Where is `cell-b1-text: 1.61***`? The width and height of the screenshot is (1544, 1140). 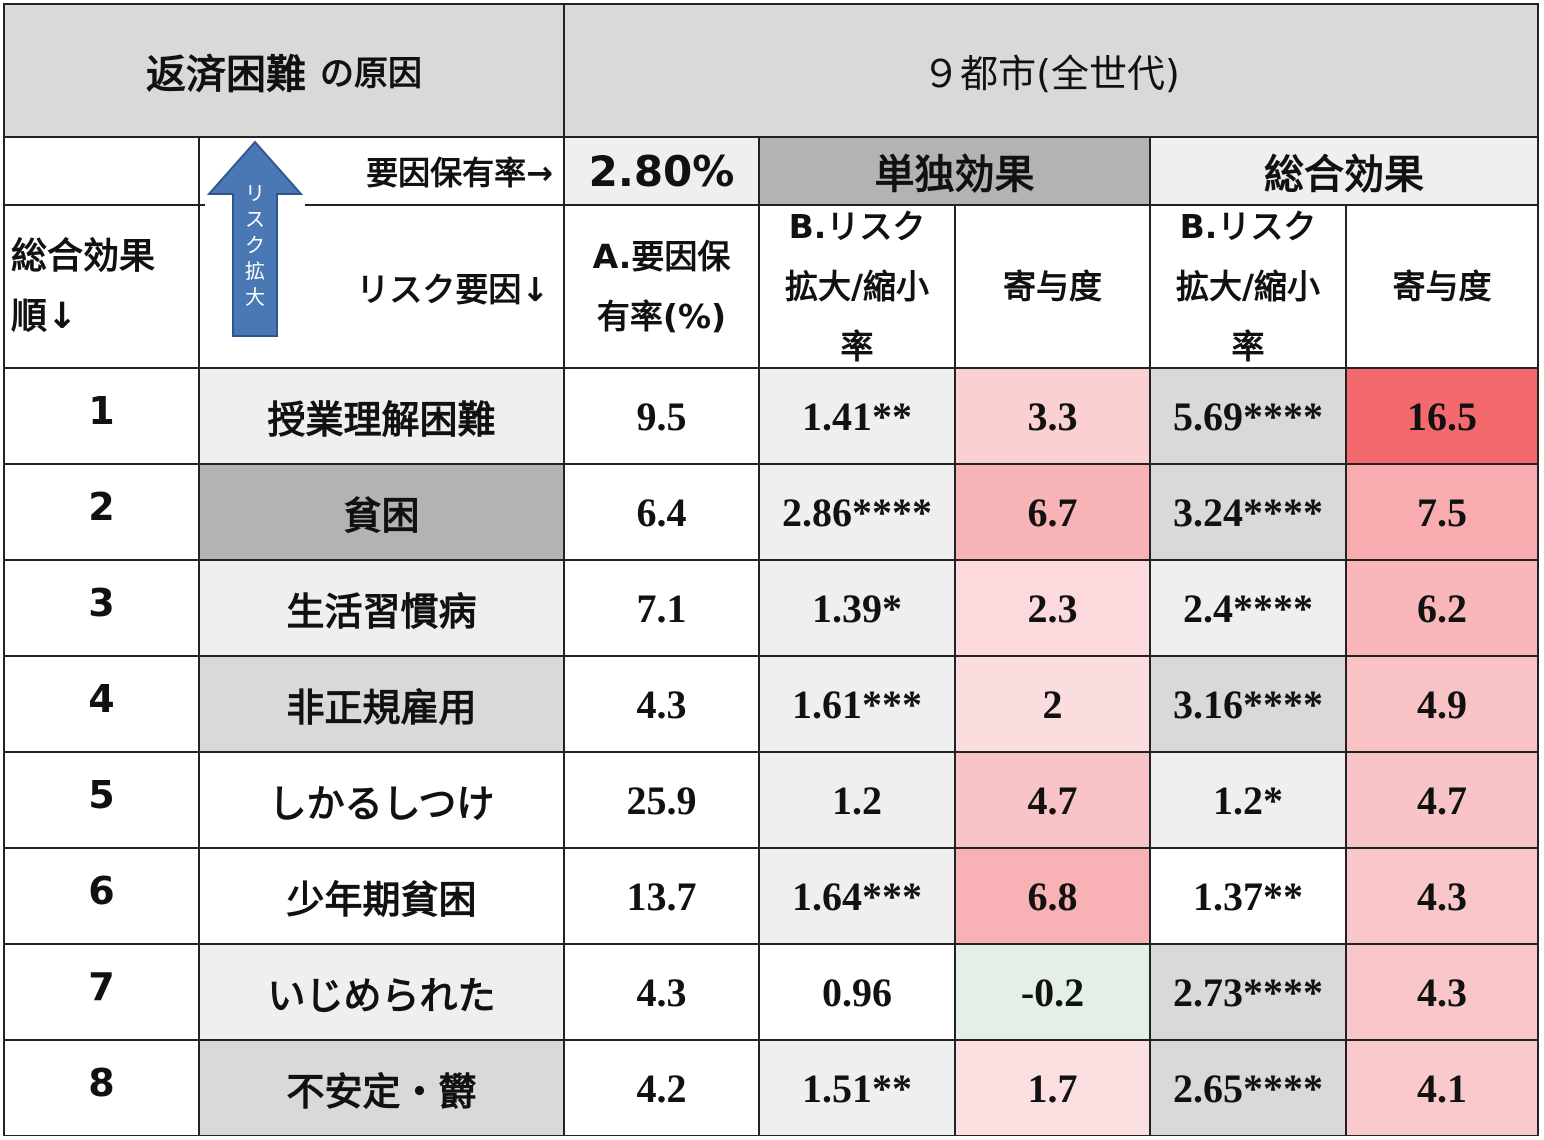 cell-b1-text: 1.61*** is located at coordinates (857, 704).